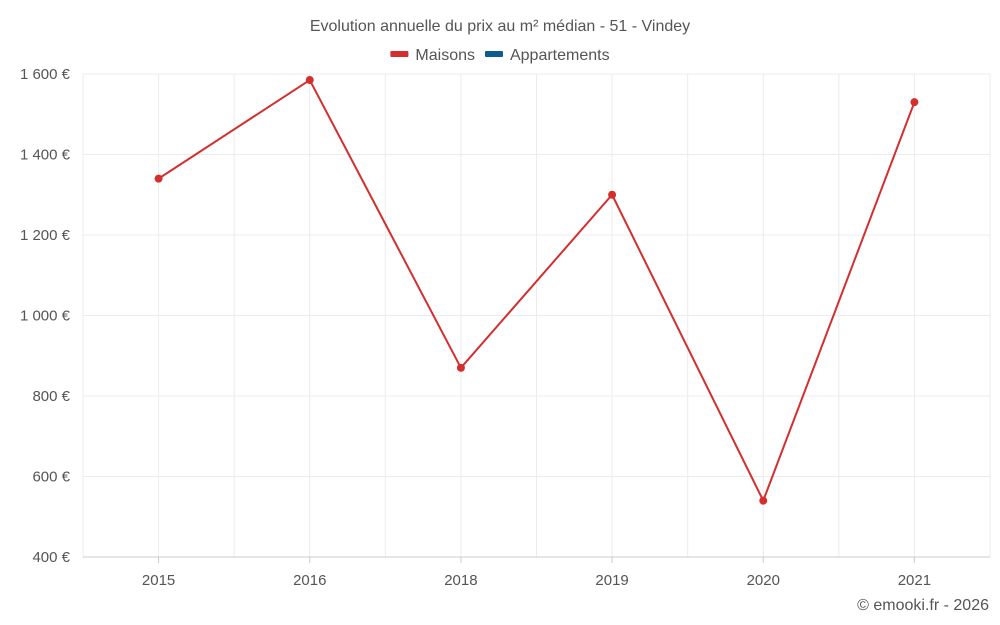 This screenshot has height=625, width=1000. Describe the element at coordinates (158, 580) in the screenshot. I see `x-tick-label: 2015` at that location.